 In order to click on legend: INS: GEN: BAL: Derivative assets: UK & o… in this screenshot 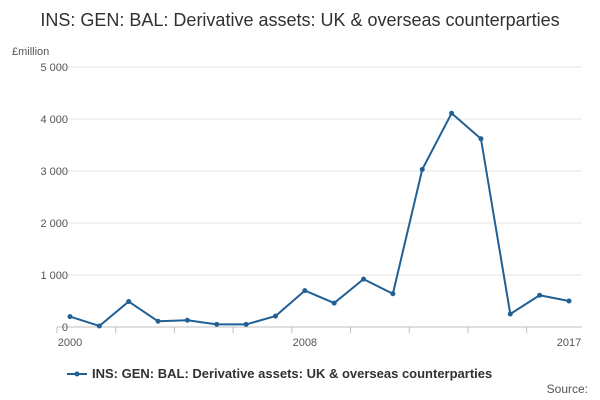, I will do `click(279, 373)`.